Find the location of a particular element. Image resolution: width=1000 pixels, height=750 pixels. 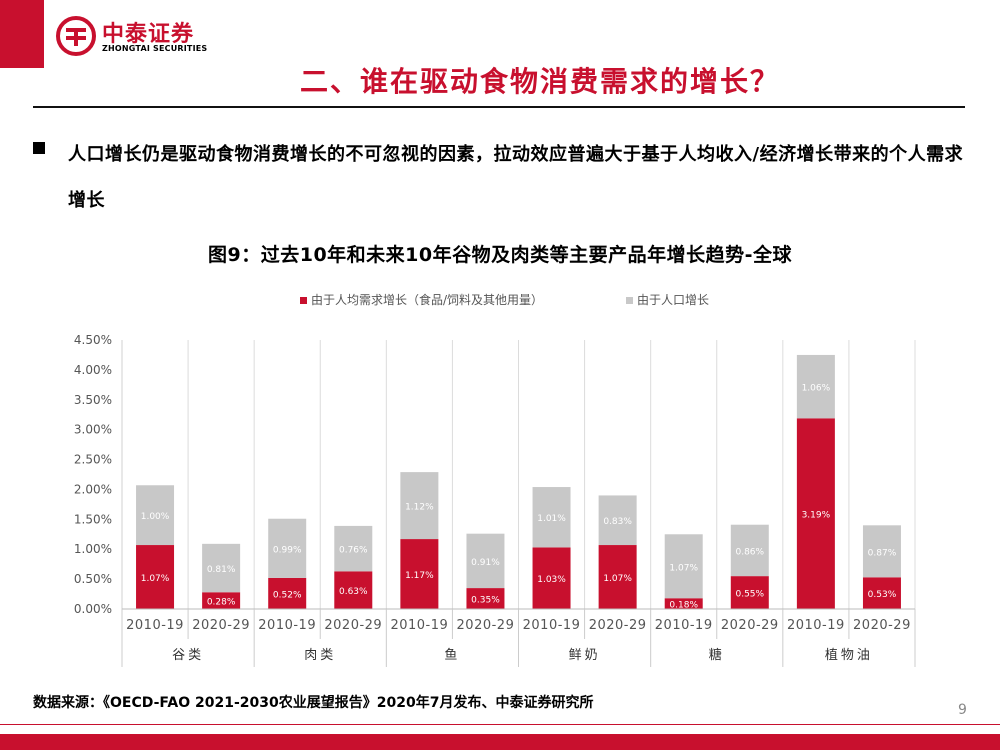

brand-logo: 中泰证券 ZHONGTAI SECURITIES is located at coordinates (141, 36).